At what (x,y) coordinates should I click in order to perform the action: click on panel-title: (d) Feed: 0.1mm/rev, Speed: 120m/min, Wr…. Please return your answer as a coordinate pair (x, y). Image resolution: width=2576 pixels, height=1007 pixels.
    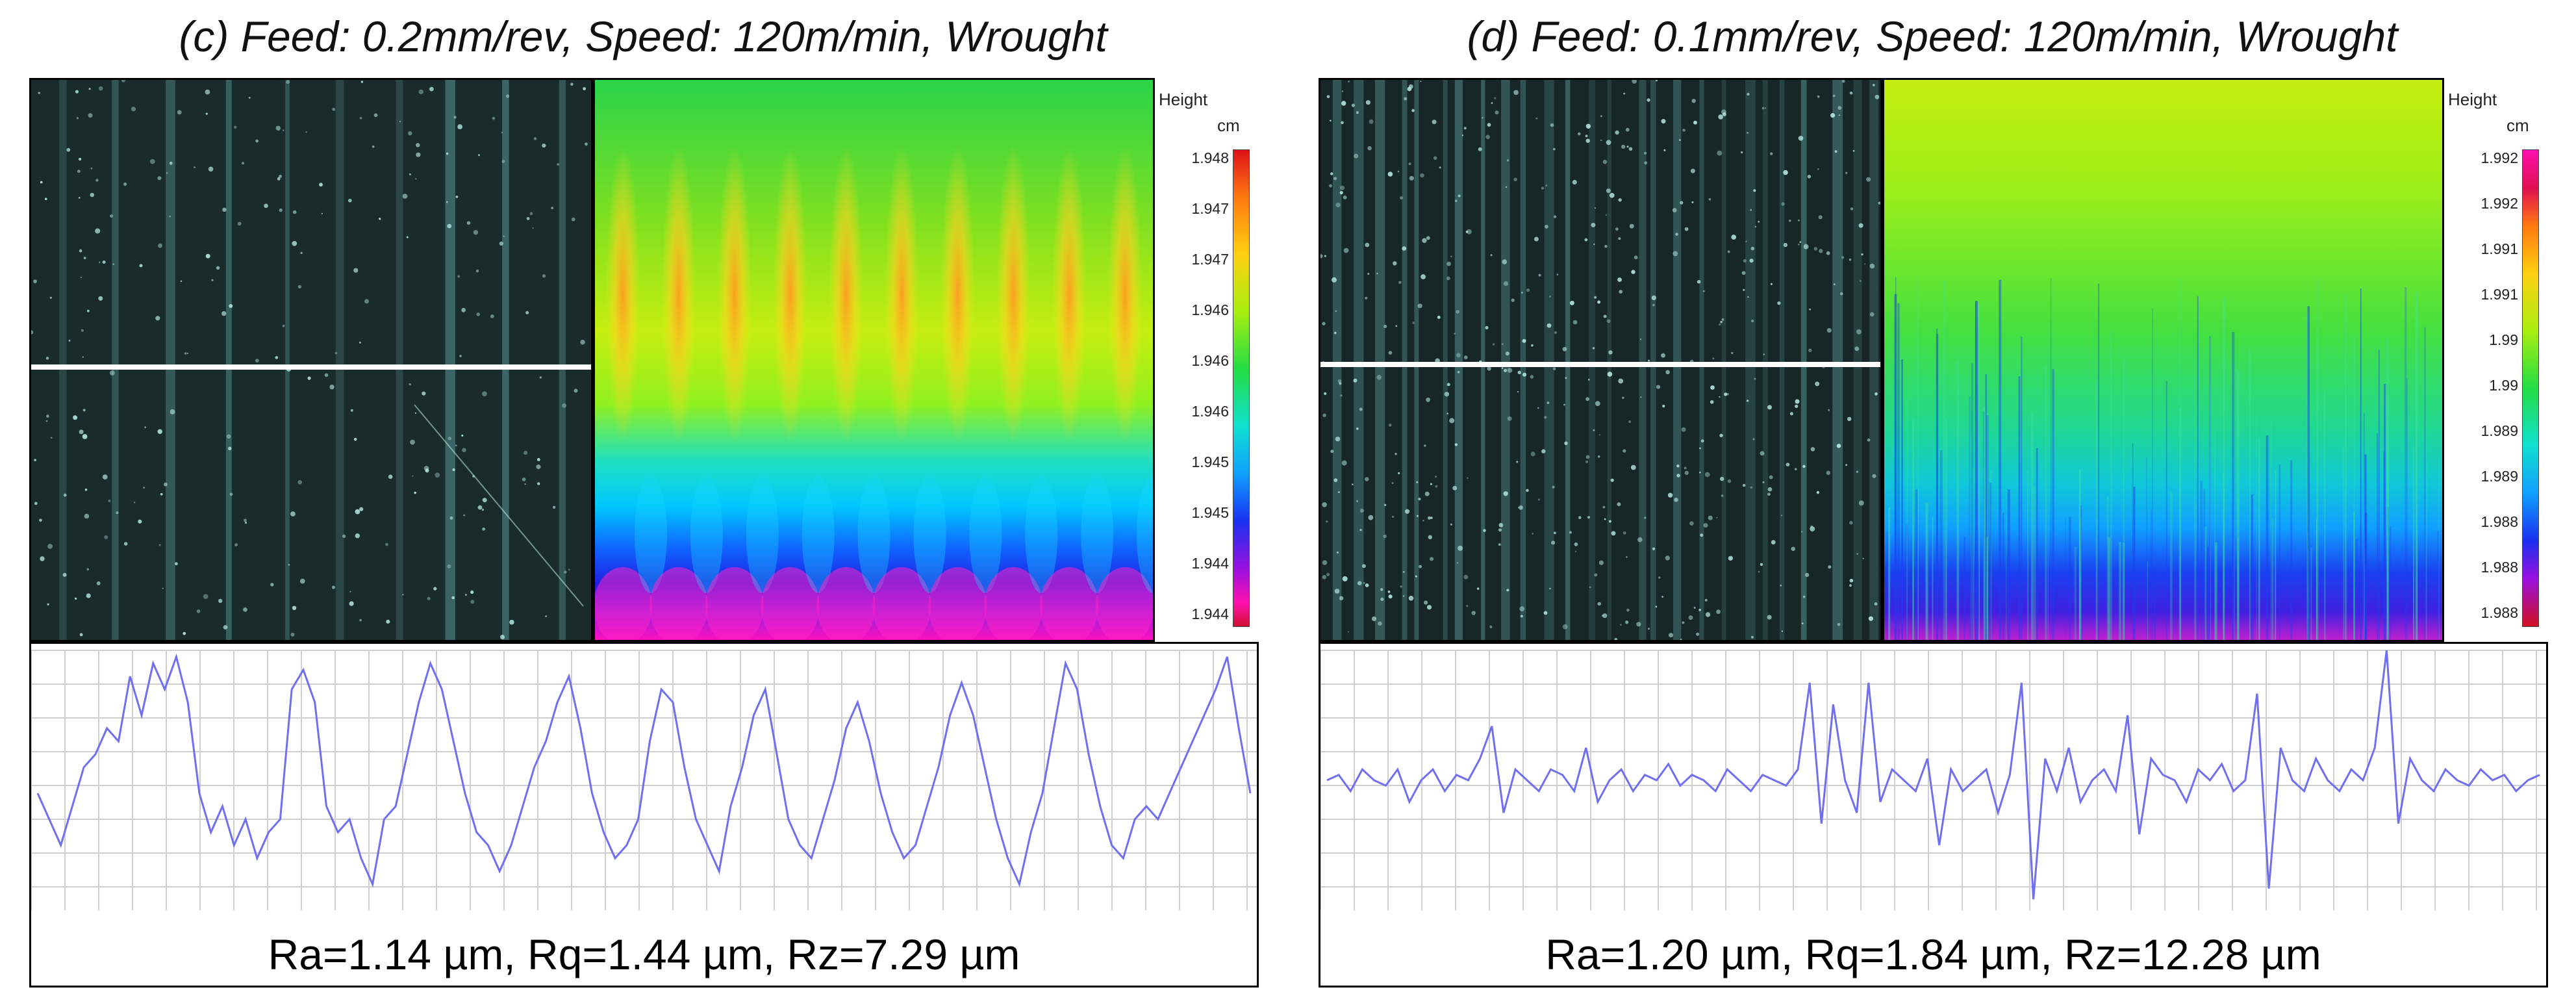
    Looking at the image, I should click on (1932, 36).